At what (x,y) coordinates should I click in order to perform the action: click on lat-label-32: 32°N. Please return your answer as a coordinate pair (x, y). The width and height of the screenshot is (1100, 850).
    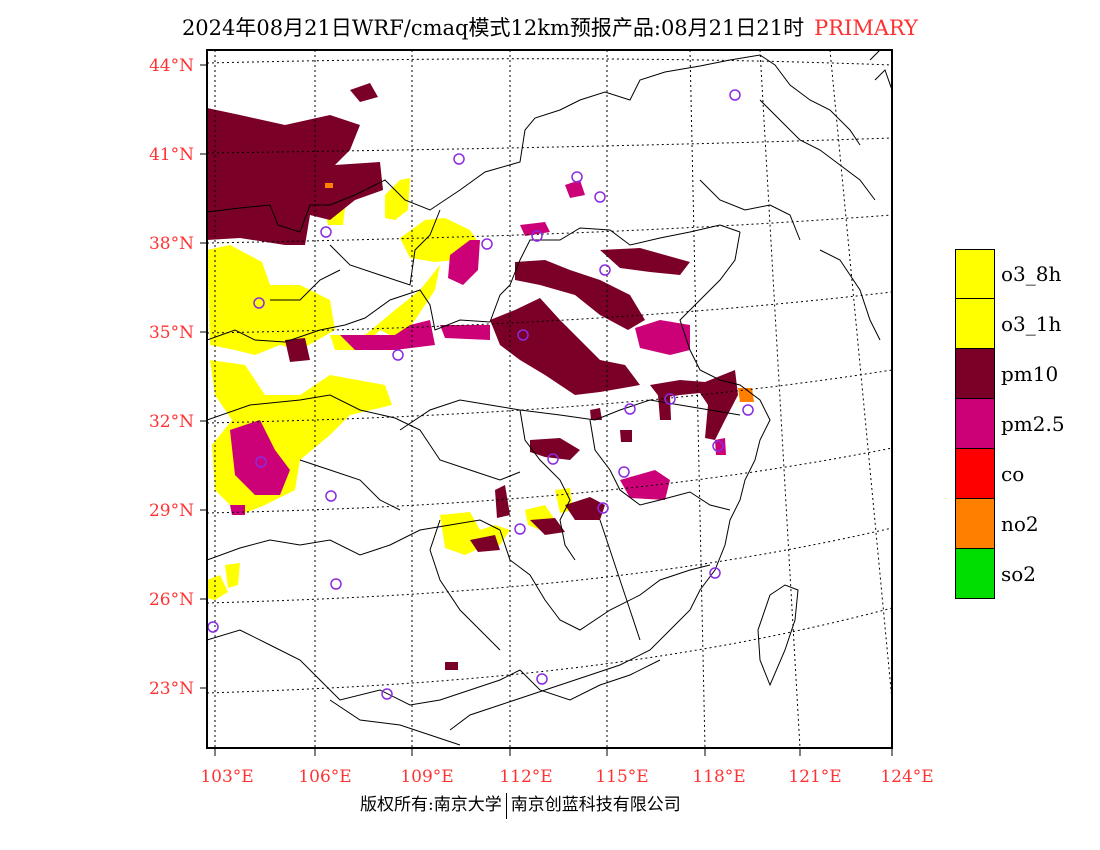
    Looking at the image, I should click on (171, 422).